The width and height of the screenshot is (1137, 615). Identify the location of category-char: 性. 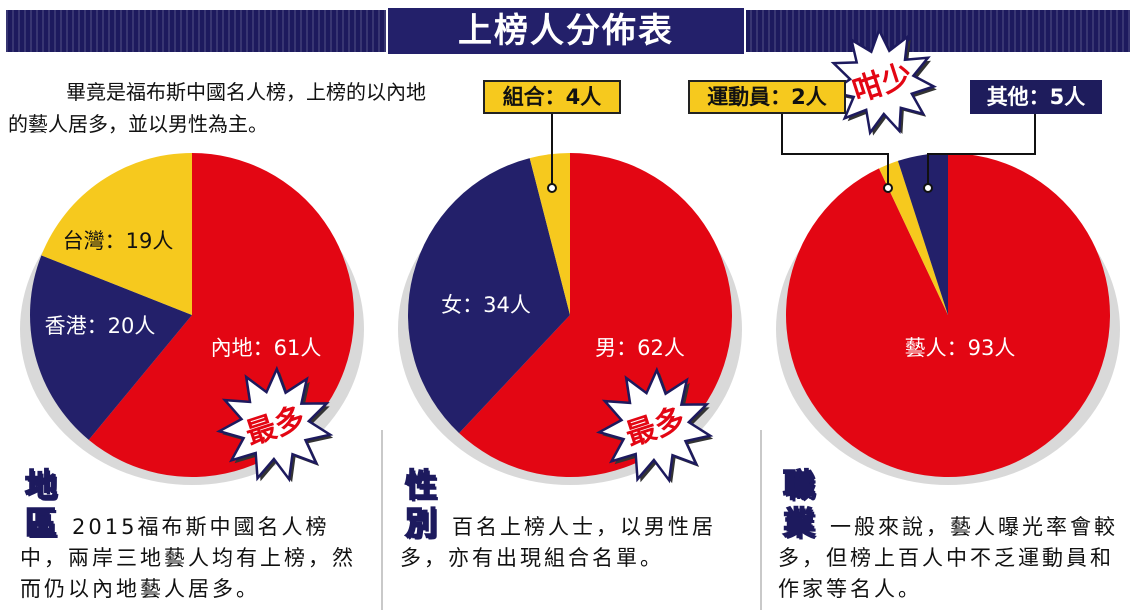
(421, 485).